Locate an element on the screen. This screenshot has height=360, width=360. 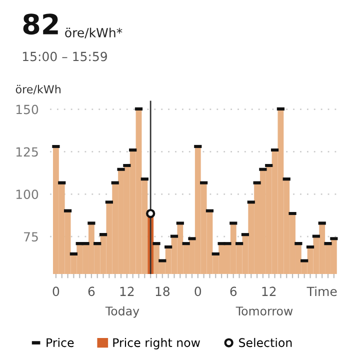
legend-label: Price right now is located at coordinates (156, 344).